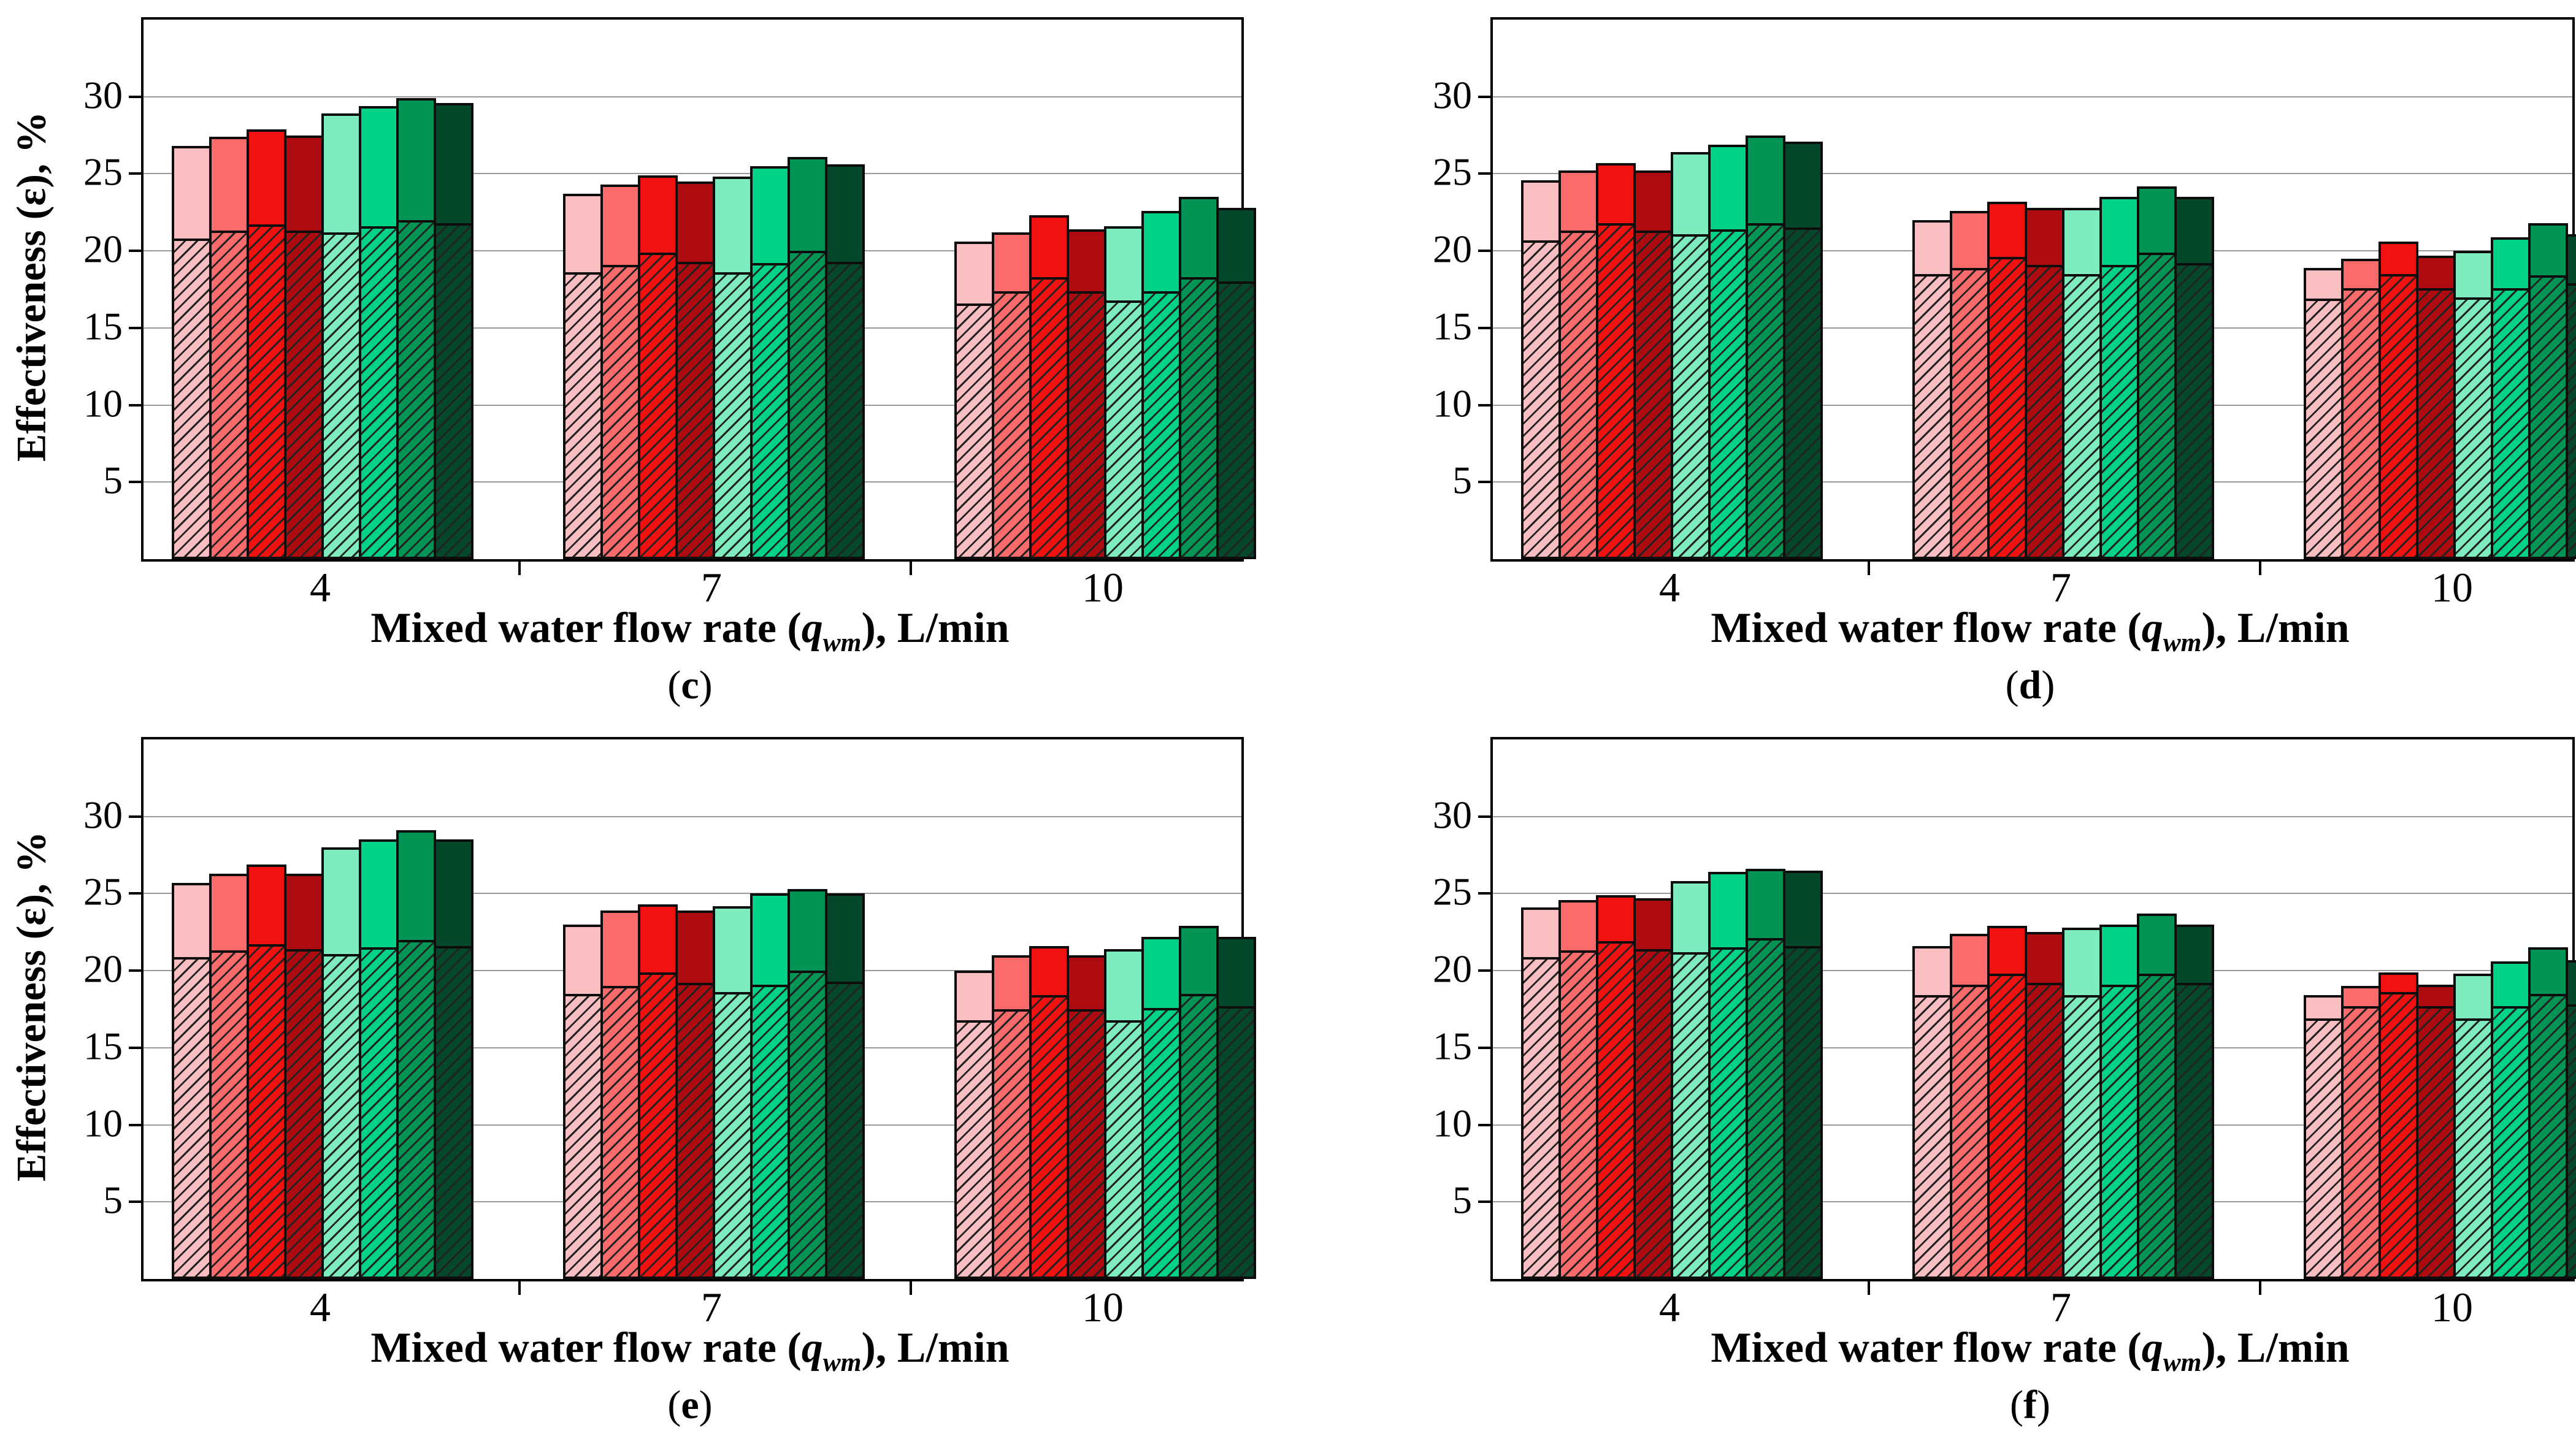 Image resolution: width=2576 pixels, height=1439 pixels. I want to click on bar-hatched-green-shade-lightest, so click(2082, 1137).